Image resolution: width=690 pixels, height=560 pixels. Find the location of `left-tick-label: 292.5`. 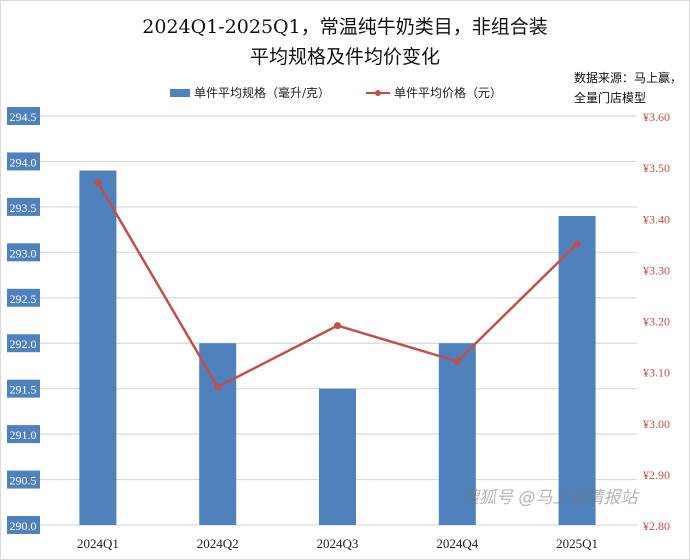

left-tick-label: 292.5 is located at coordinates (23, 299).